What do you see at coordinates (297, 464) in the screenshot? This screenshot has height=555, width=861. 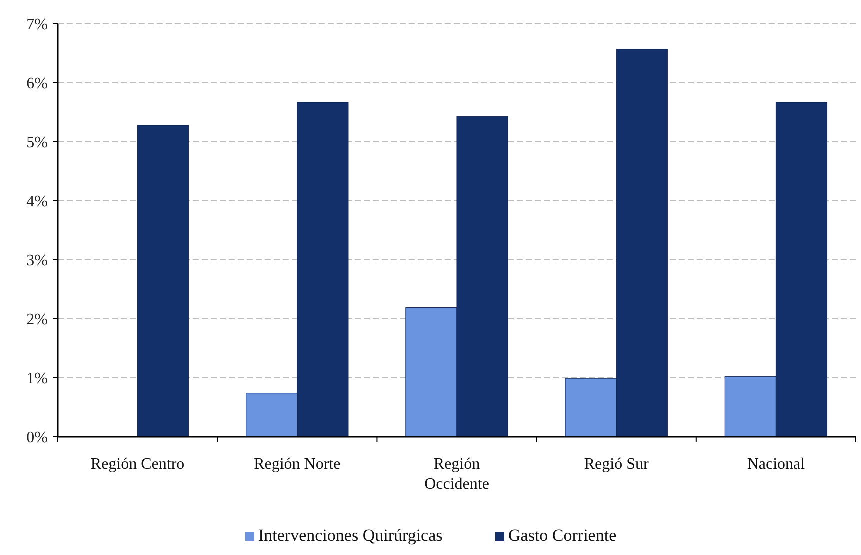 I see `x-tick-label: Región Norte` at bounding box center [297, 464].